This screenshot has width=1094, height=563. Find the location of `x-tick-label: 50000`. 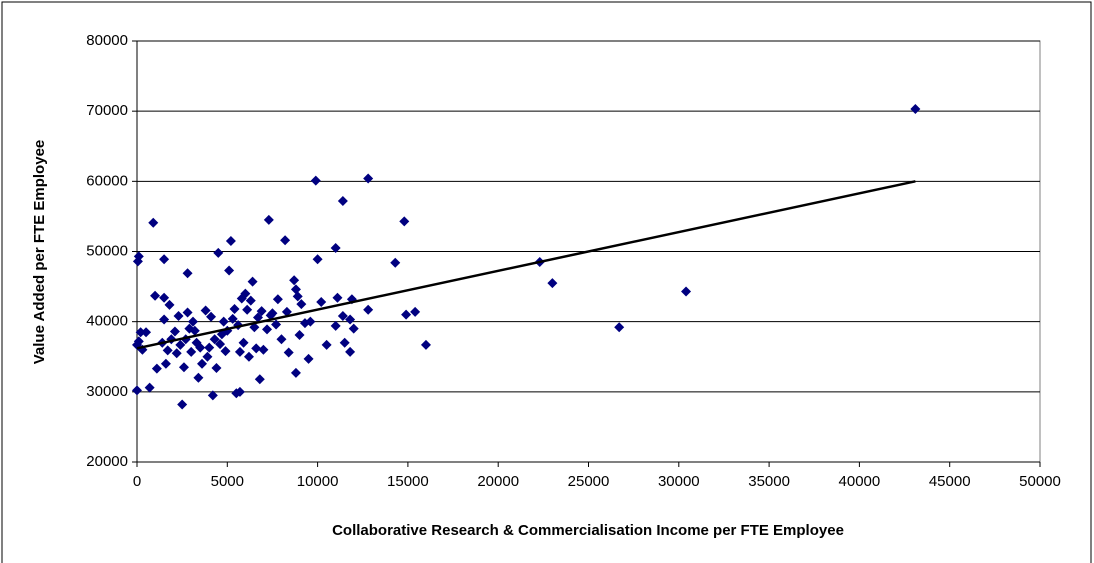

x-tick-label: 50000 is located at coordinates (1040, 481).